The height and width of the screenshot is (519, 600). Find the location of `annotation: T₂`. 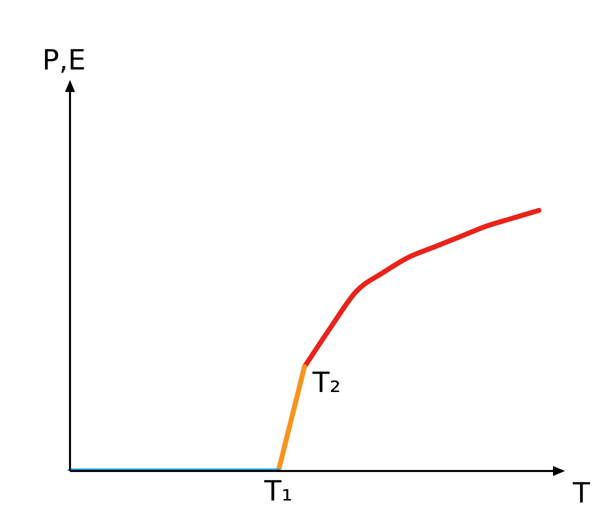

annotation: T₂ is located at coordinates (326, 383).